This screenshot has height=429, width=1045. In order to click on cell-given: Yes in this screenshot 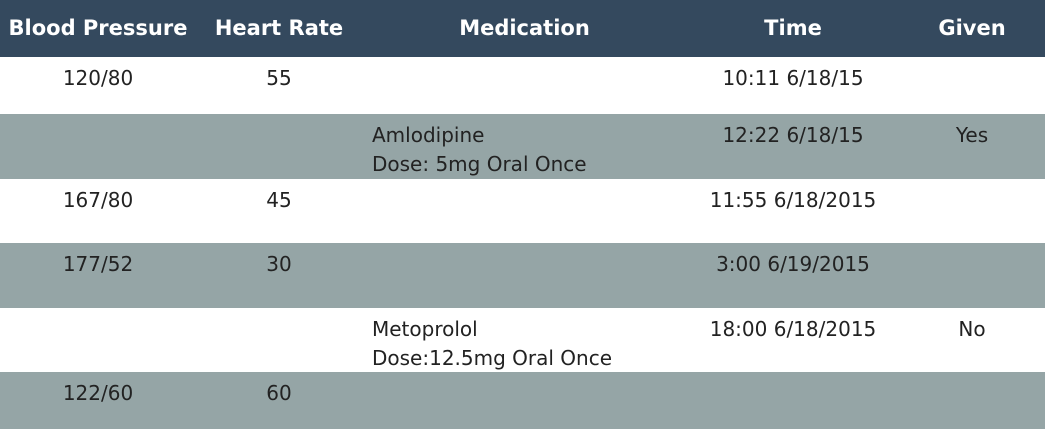, I will do `click(972, 135)`.